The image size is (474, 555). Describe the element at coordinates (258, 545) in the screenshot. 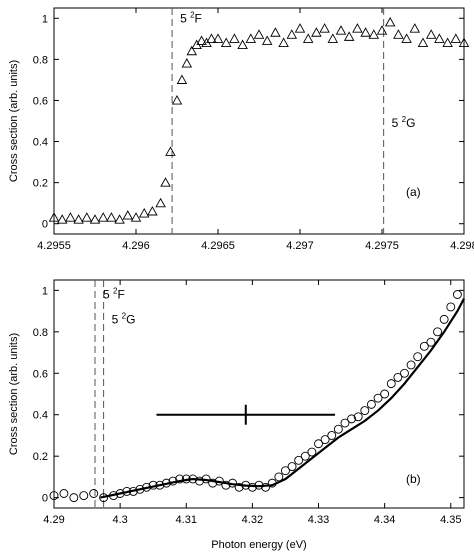

I see `x-axis-label-b: Photon energy (eV)` at that location.